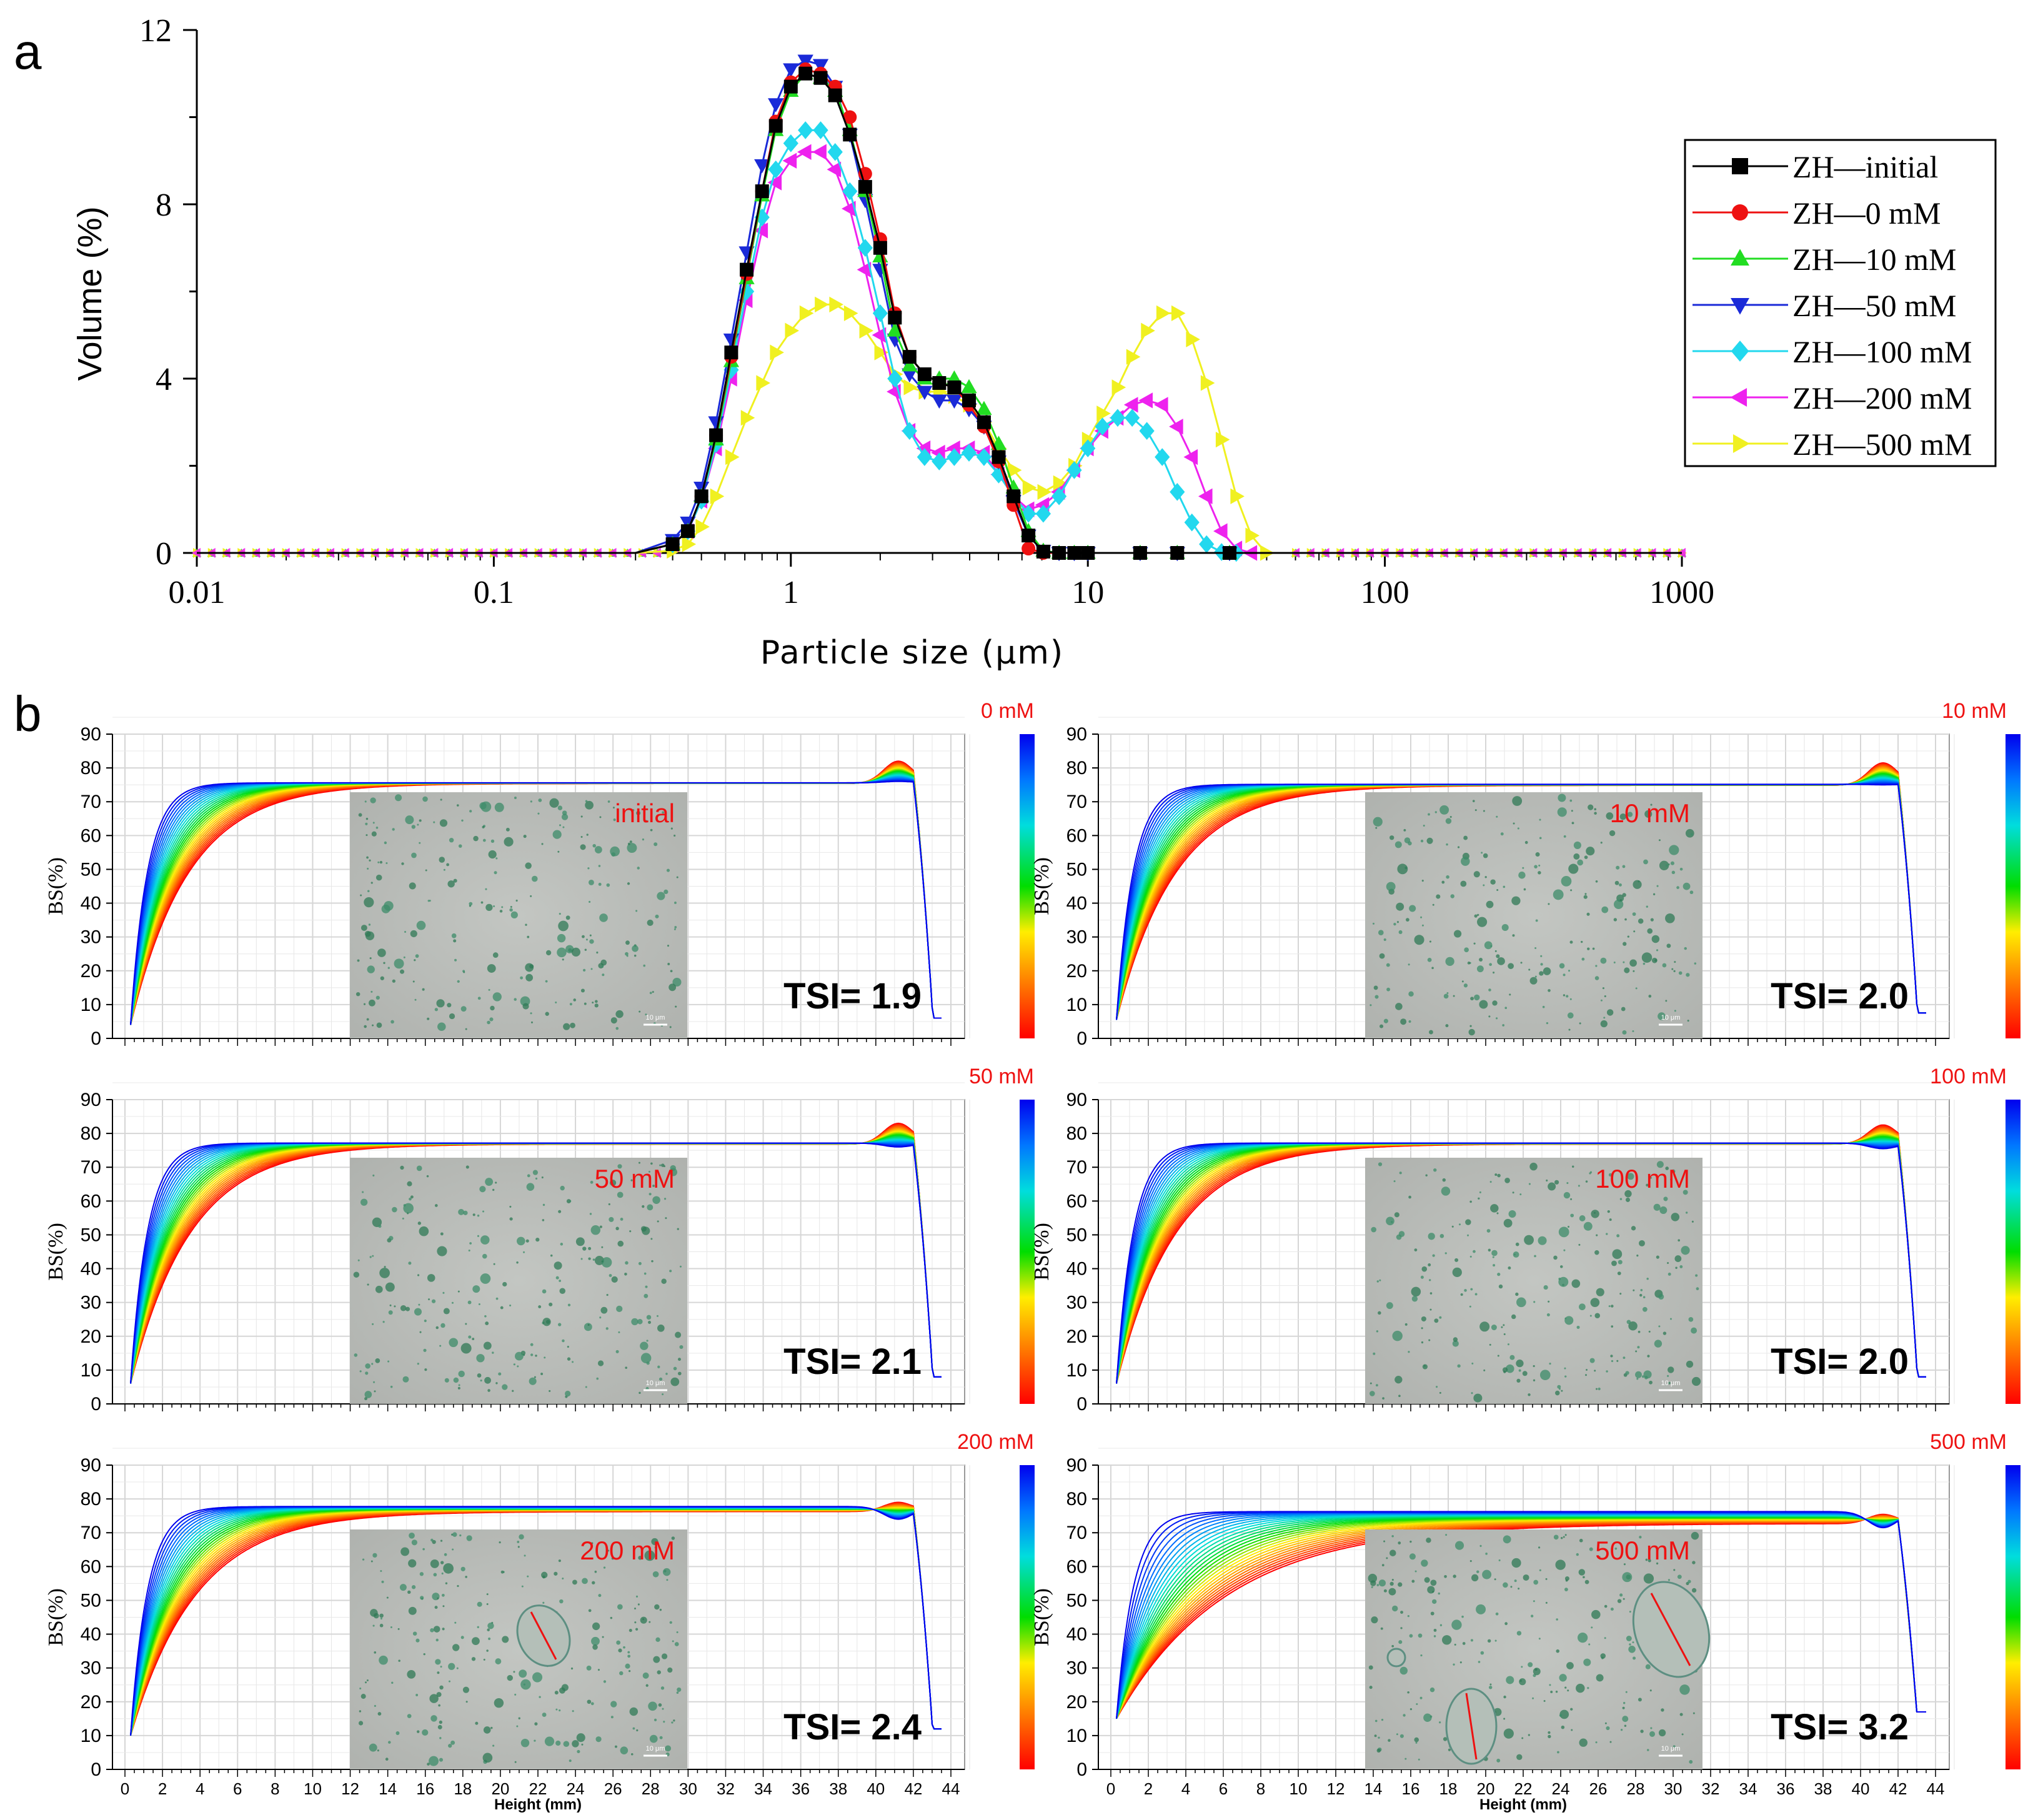 Image resolution: width=2038 pixels, height=1820 pixels. I want to click on y-axis-label-b: BS(%), so click(1041, 1252).